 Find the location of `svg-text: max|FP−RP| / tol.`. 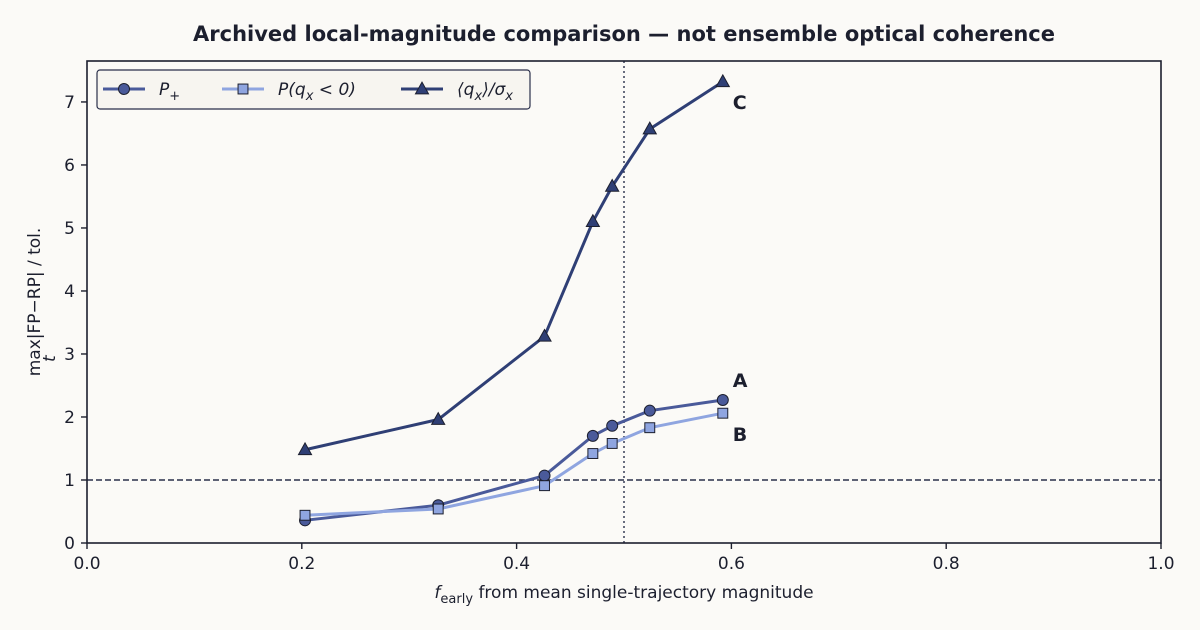

svg-text: max|FP−RP| / tol. is located at coordinates (35, 302).